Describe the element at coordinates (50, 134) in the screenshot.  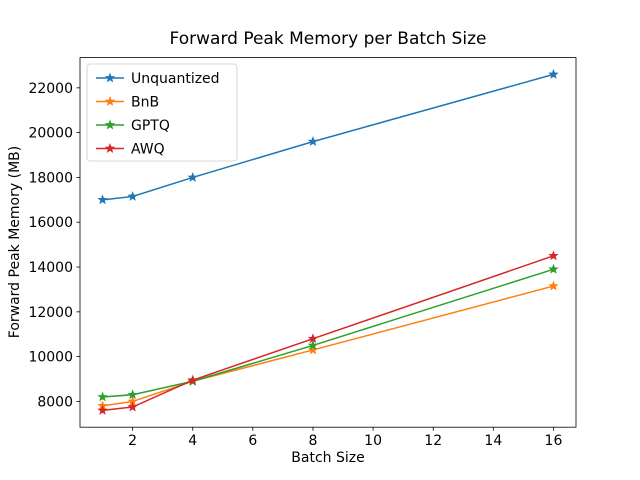
I see `y-tick-label: 20000` at that location.